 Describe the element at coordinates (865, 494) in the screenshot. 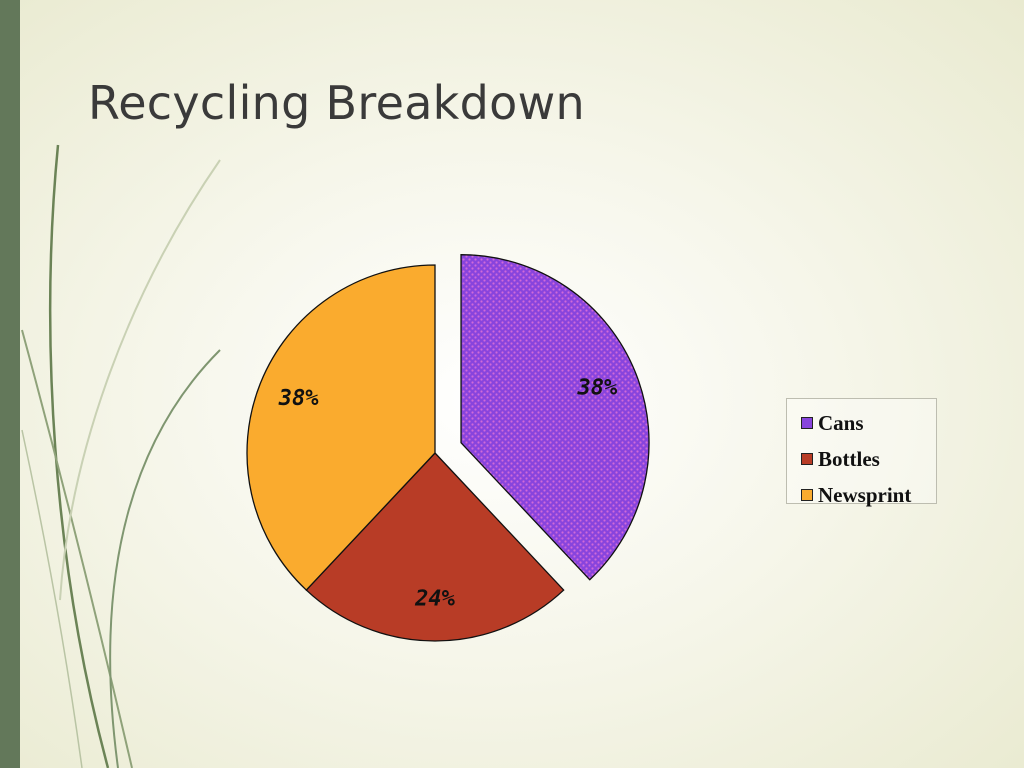

I see `legend-label: Newsprint` at that location.